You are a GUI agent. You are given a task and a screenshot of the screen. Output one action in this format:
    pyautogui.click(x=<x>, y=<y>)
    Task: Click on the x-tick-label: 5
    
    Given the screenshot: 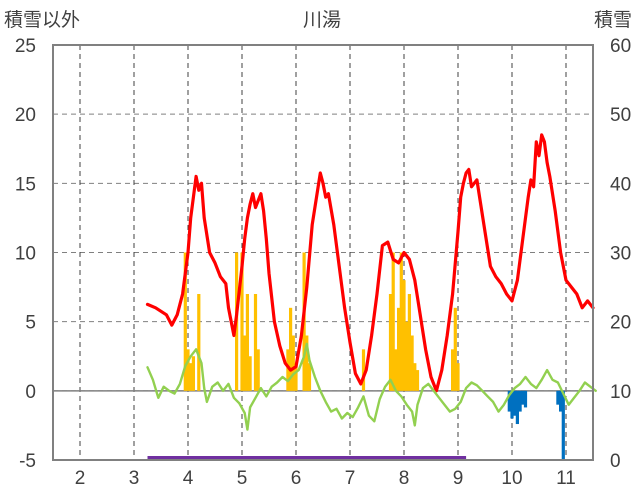 What is the action you would take?
    pyautogui.click(x=242, y=478)
    